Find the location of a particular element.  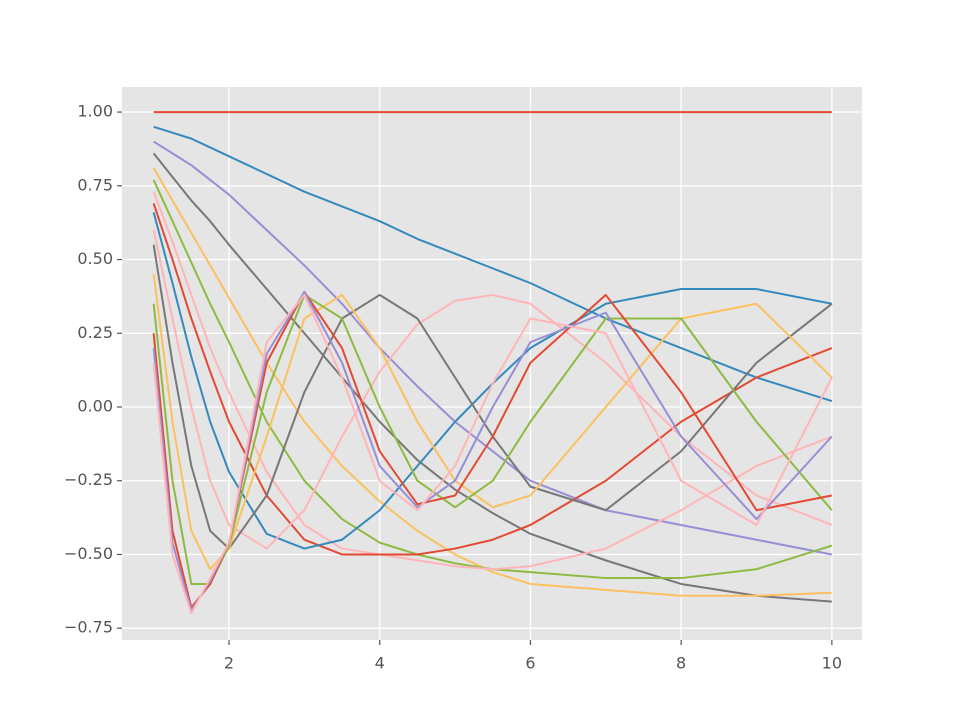

y-tick-label: −0.50 is located at coordinates (88, 553).